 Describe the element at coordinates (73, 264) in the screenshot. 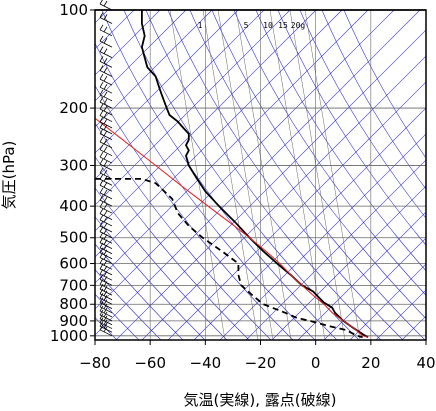

I see `y-tick-label: 600` at that location.